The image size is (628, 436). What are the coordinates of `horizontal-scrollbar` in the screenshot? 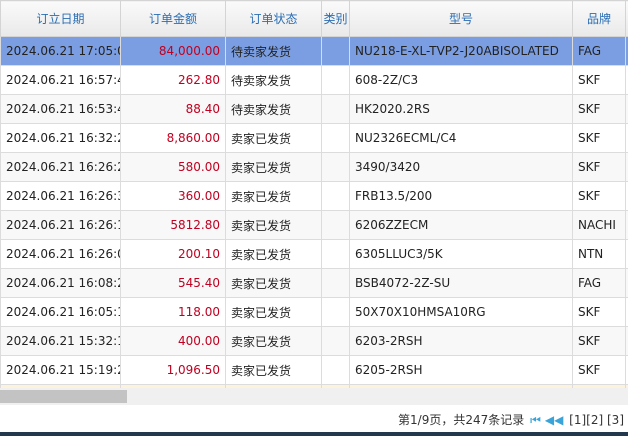 It's located at (314, 396).